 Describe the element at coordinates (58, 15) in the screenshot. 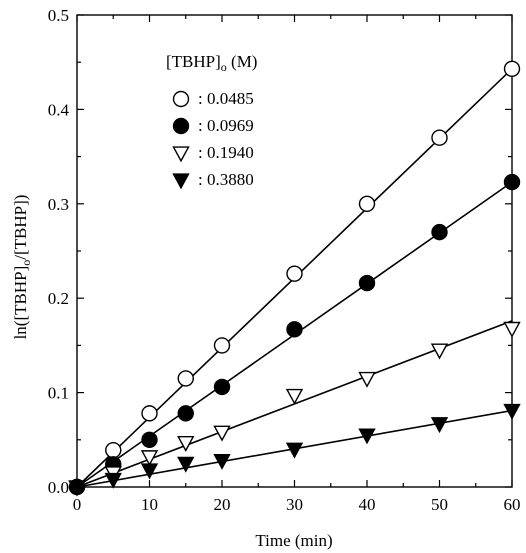

I see `y-tick-label: 0.5` at that location.